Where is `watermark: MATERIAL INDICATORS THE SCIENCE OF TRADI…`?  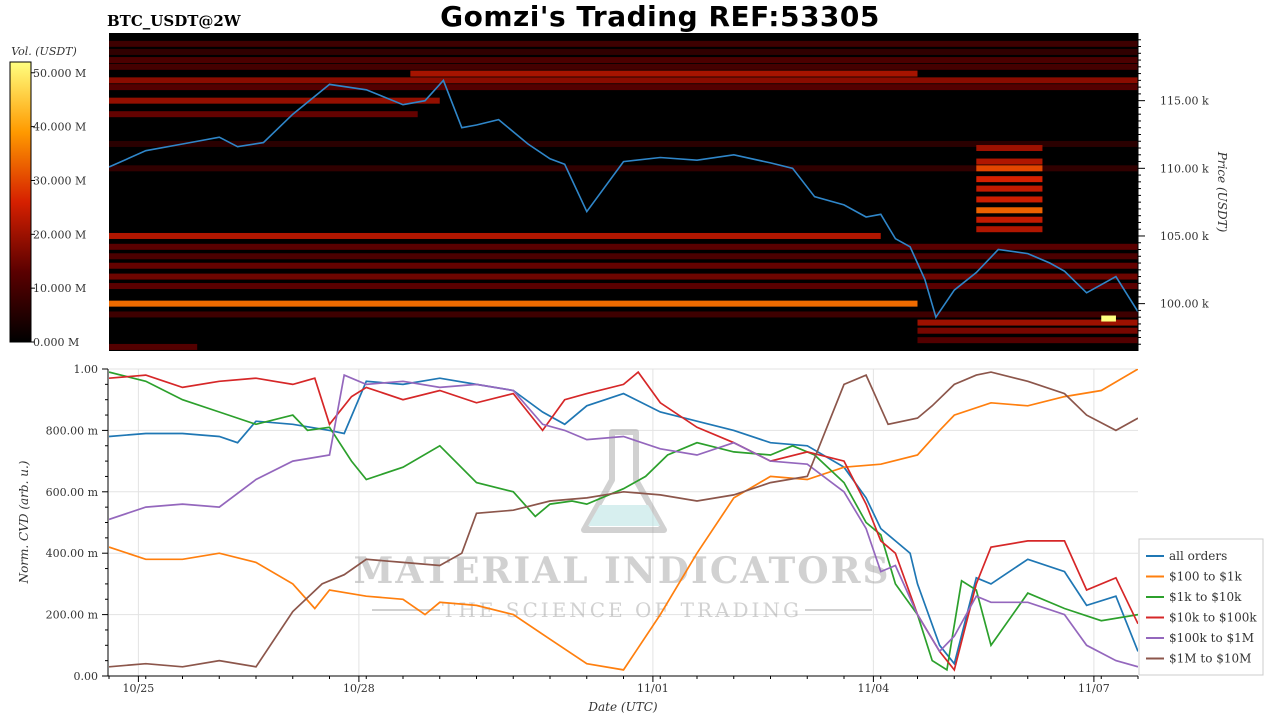 watermark: MATERIAL INDICATORS THE SCIENCE OF TRADI… is located at coordinates (621, 525).